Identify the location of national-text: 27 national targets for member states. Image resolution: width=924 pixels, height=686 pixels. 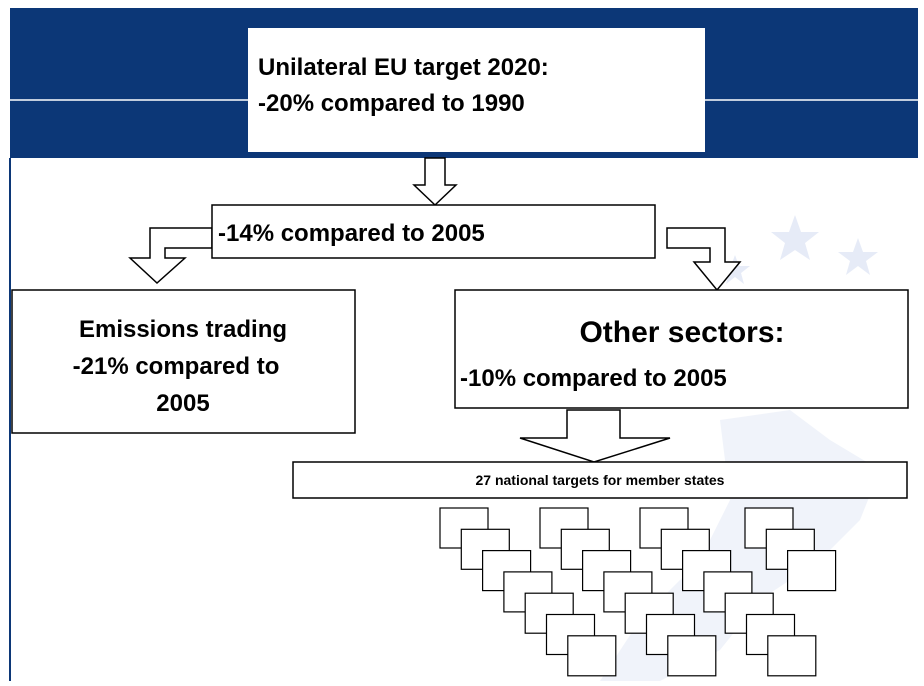
(600, 480).